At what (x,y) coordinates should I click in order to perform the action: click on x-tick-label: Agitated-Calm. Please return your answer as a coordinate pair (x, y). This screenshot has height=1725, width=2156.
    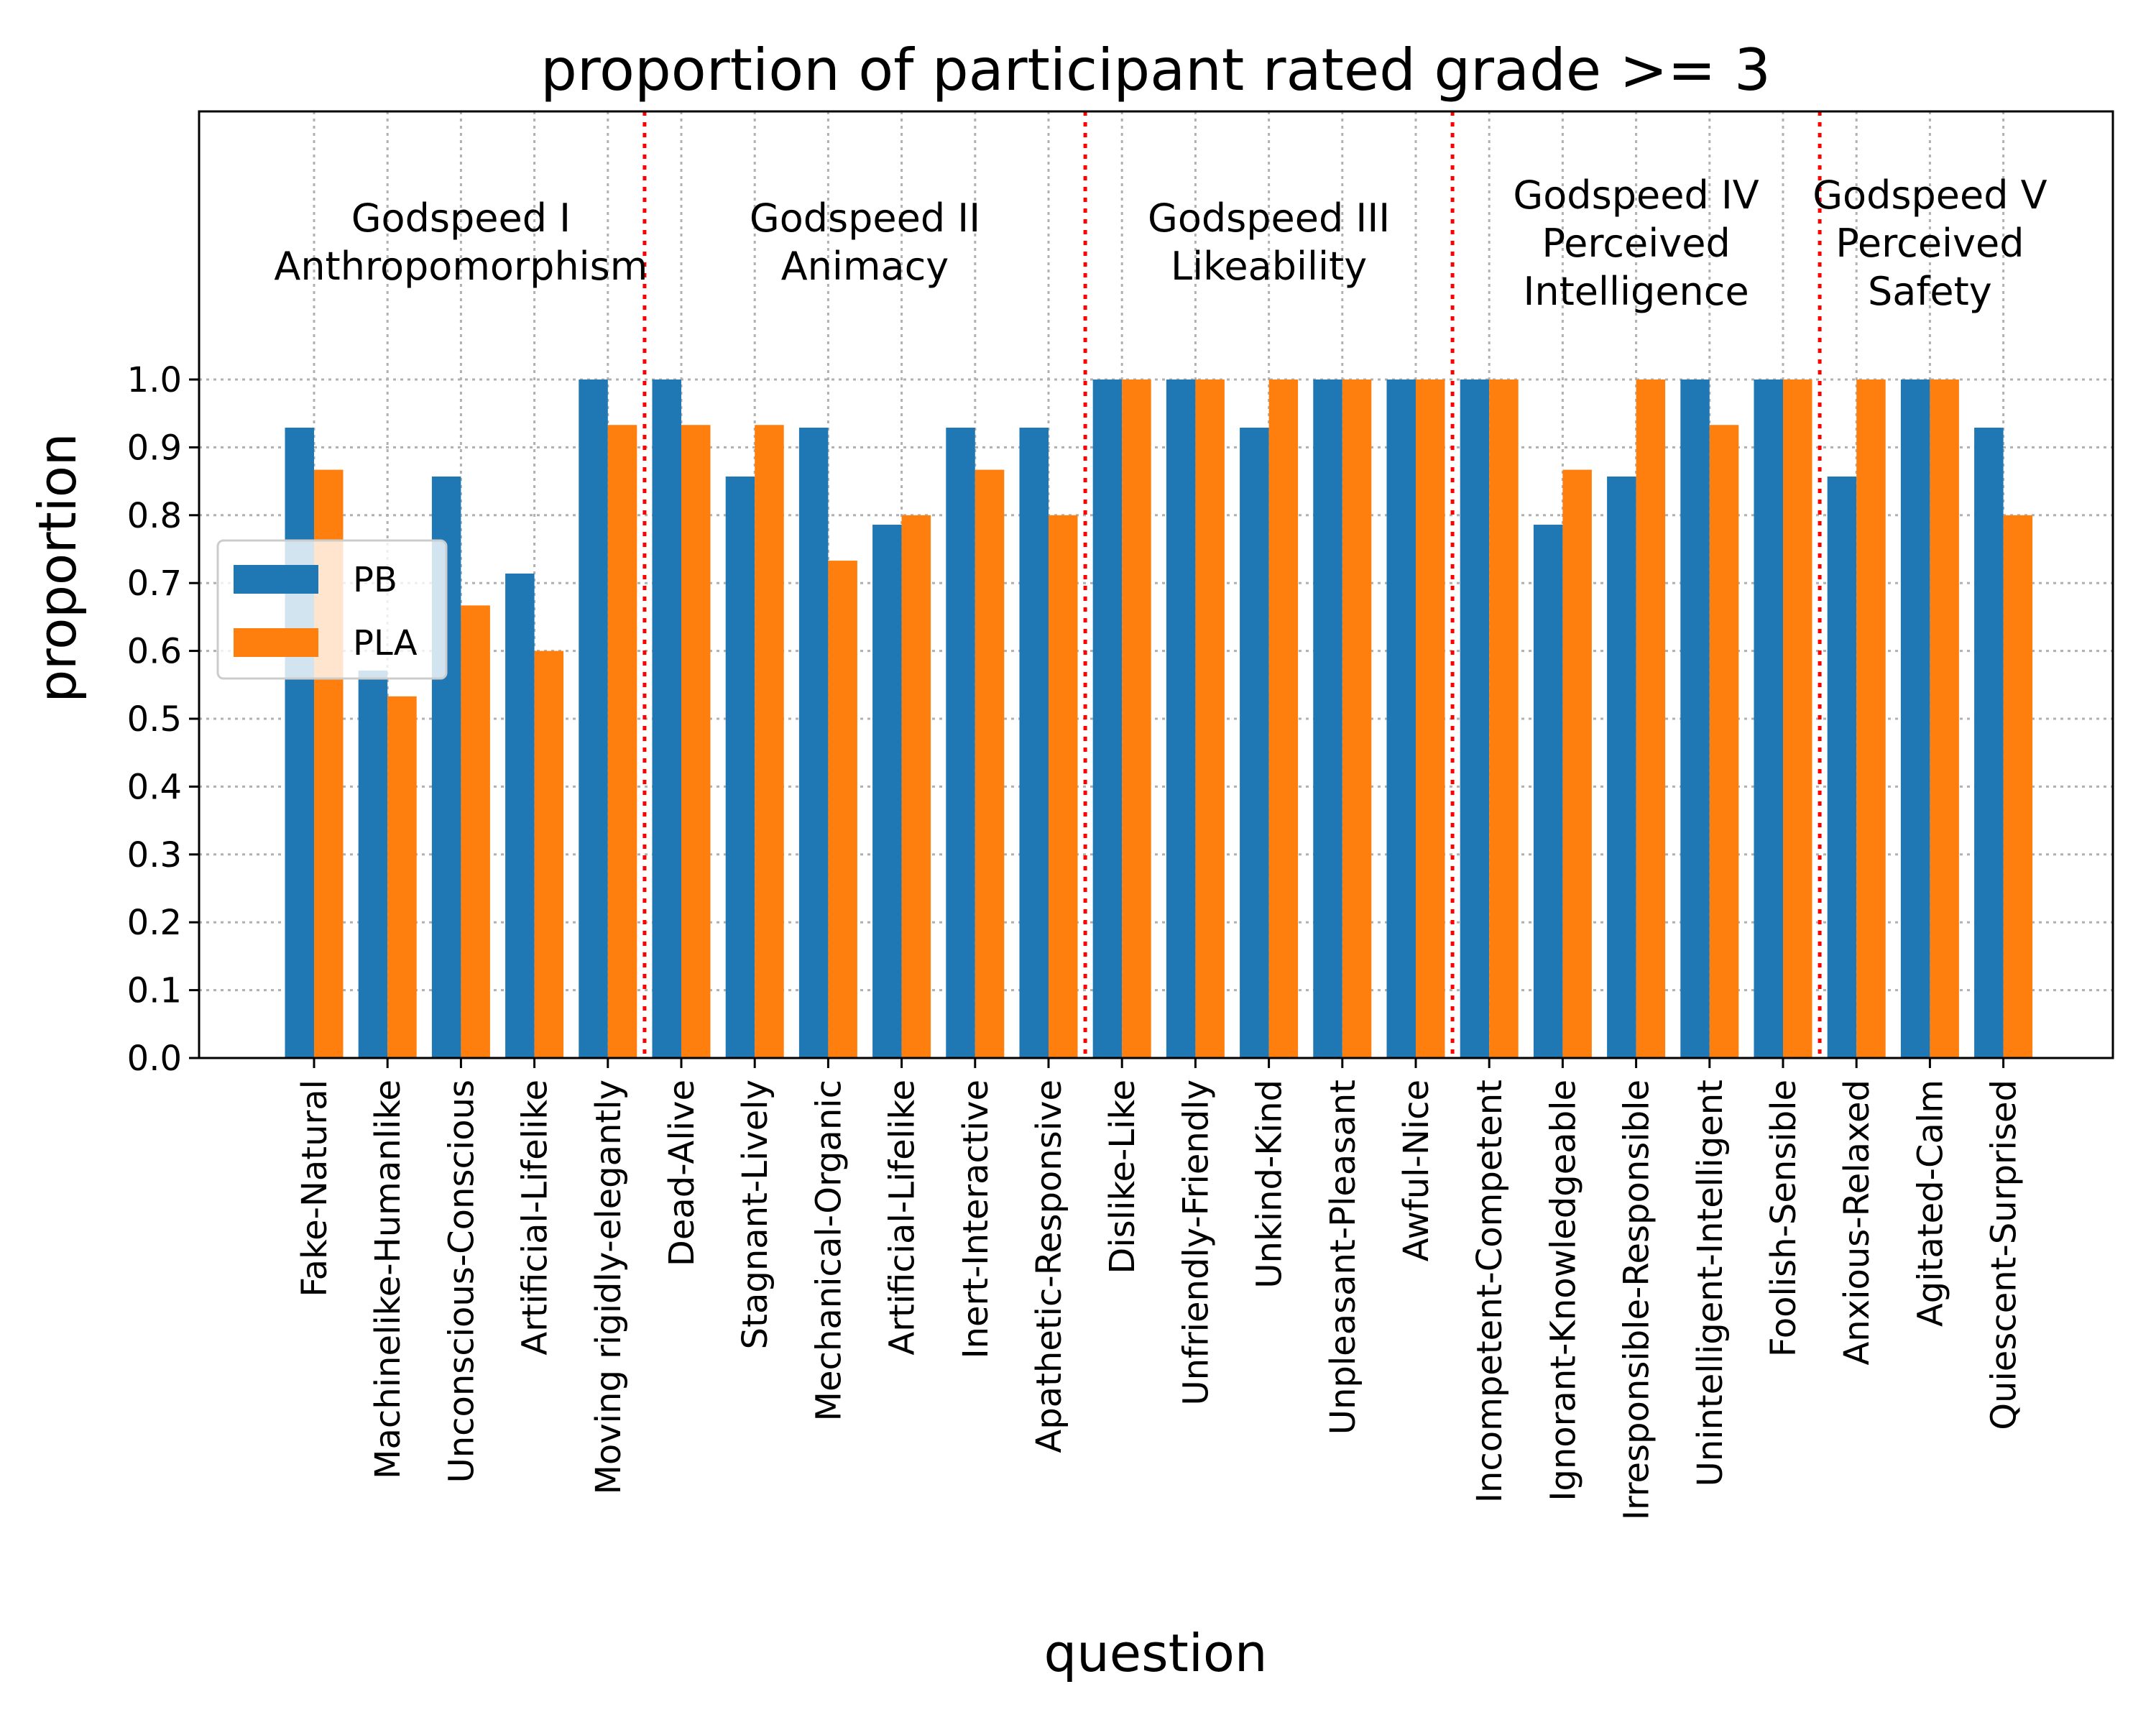
    Looking at the image, I should click on (1930, 1203).